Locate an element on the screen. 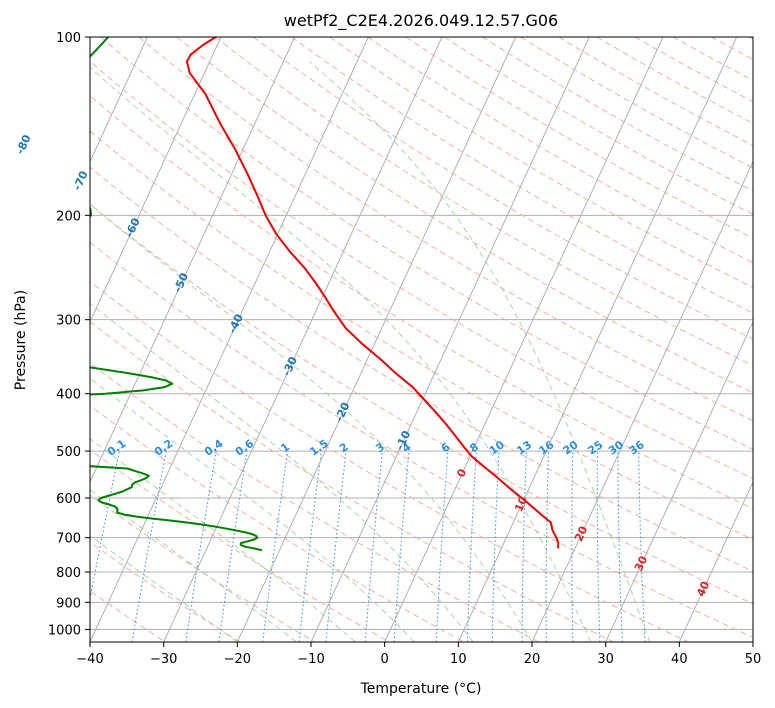  x-tick-label: 10 is located at coordinates (458, 659).